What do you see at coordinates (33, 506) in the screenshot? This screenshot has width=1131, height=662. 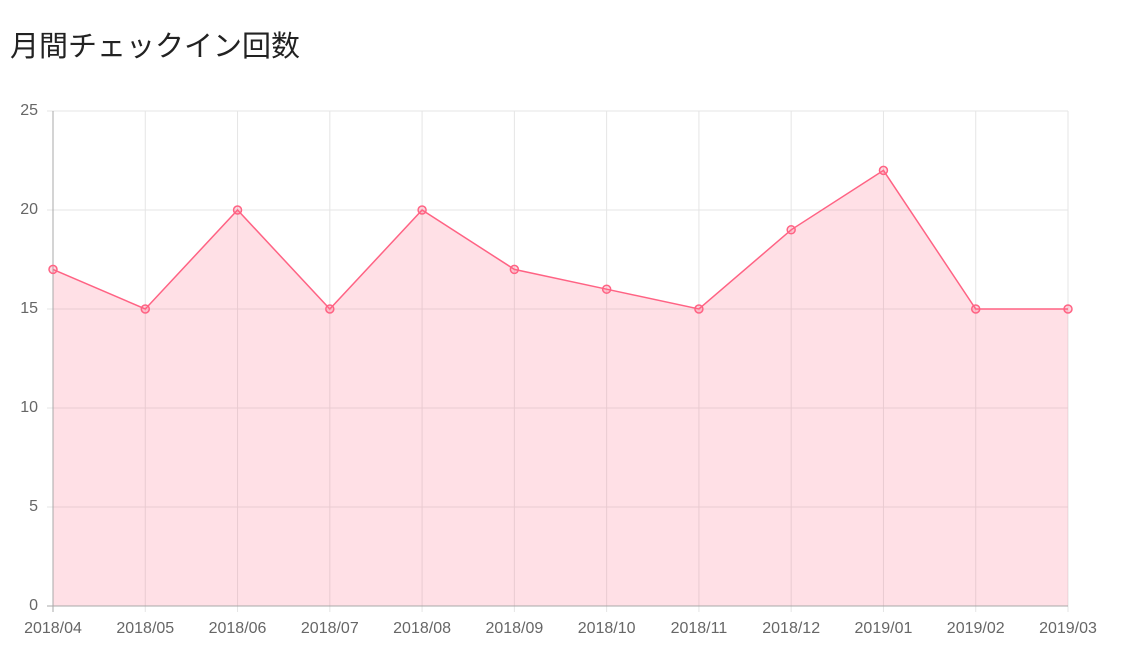 I see `y-tick-label: 5` at bounding box center [33, 506].